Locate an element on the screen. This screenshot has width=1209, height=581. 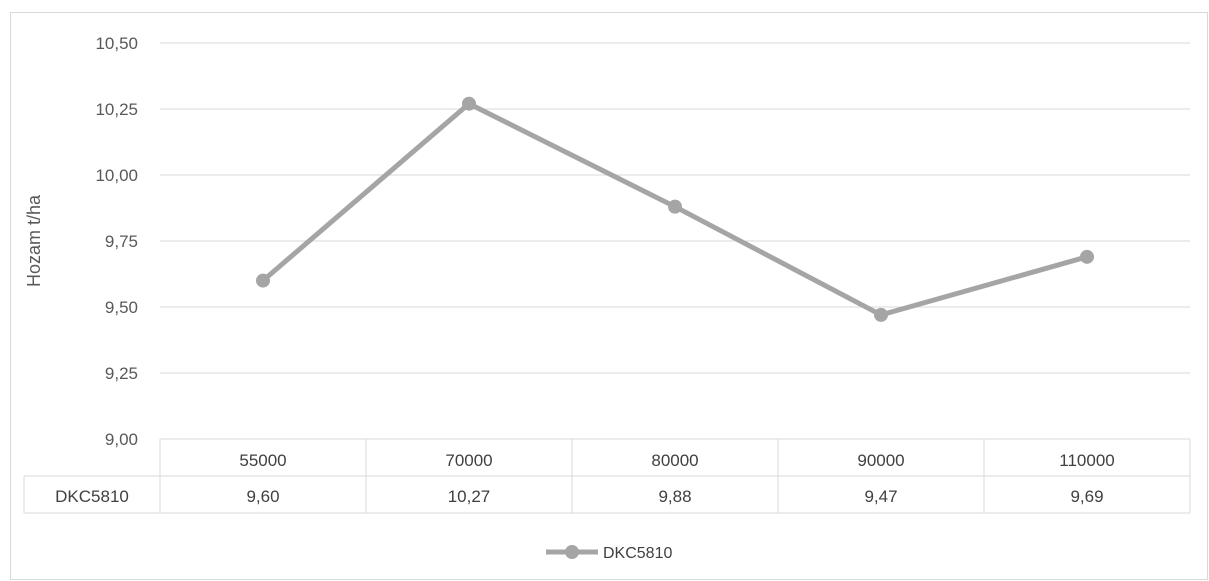
y-axis-title: Hozam t/ha is located at coordinates (34, 240).